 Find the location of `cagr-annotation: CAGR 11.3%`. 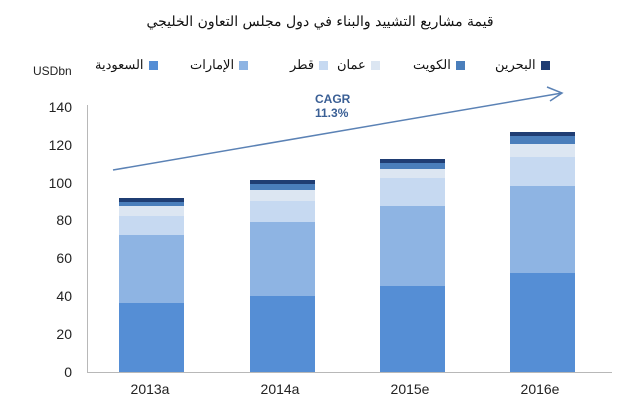

cagr-annotation: CAGR 11.3% is located at coordinates (332, 106).